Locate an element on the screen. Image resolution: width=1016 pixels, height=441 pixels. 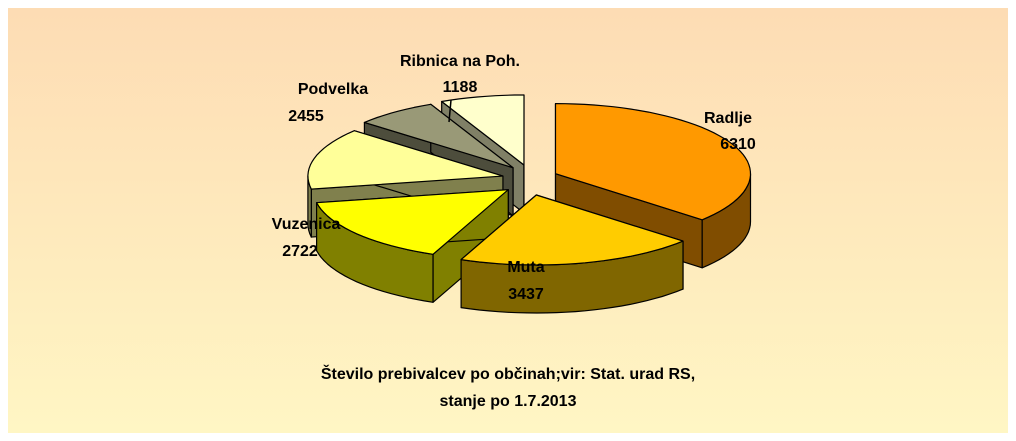
slice-label: Podvelka is located at coordinates (333, 89).